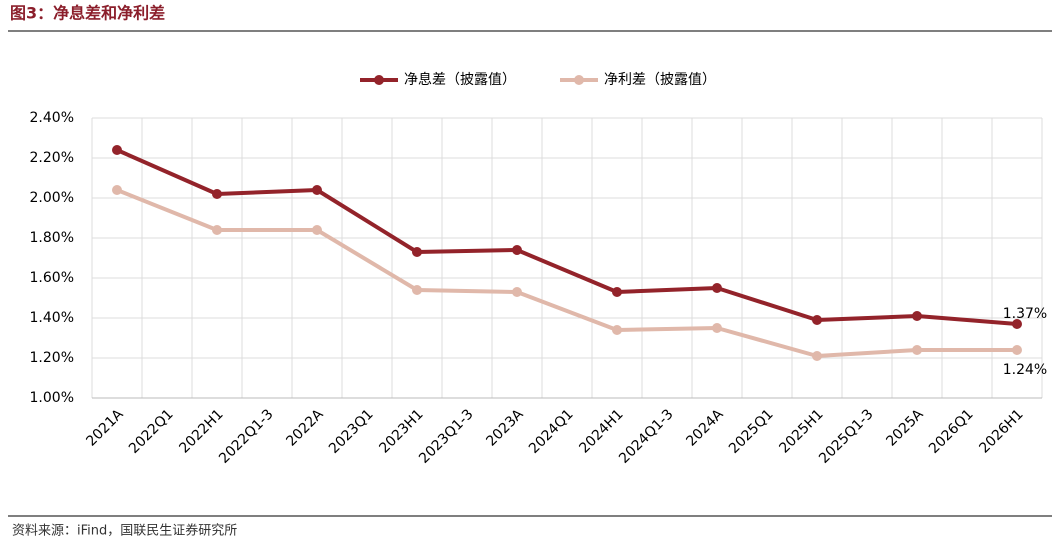 The height and width of the screenshot is (548, 1060). What do you see at coordinates (646, 436) in the screenshot?
I see `x-tick-label: 2024Q1-3` at bounding box center [646, 436].